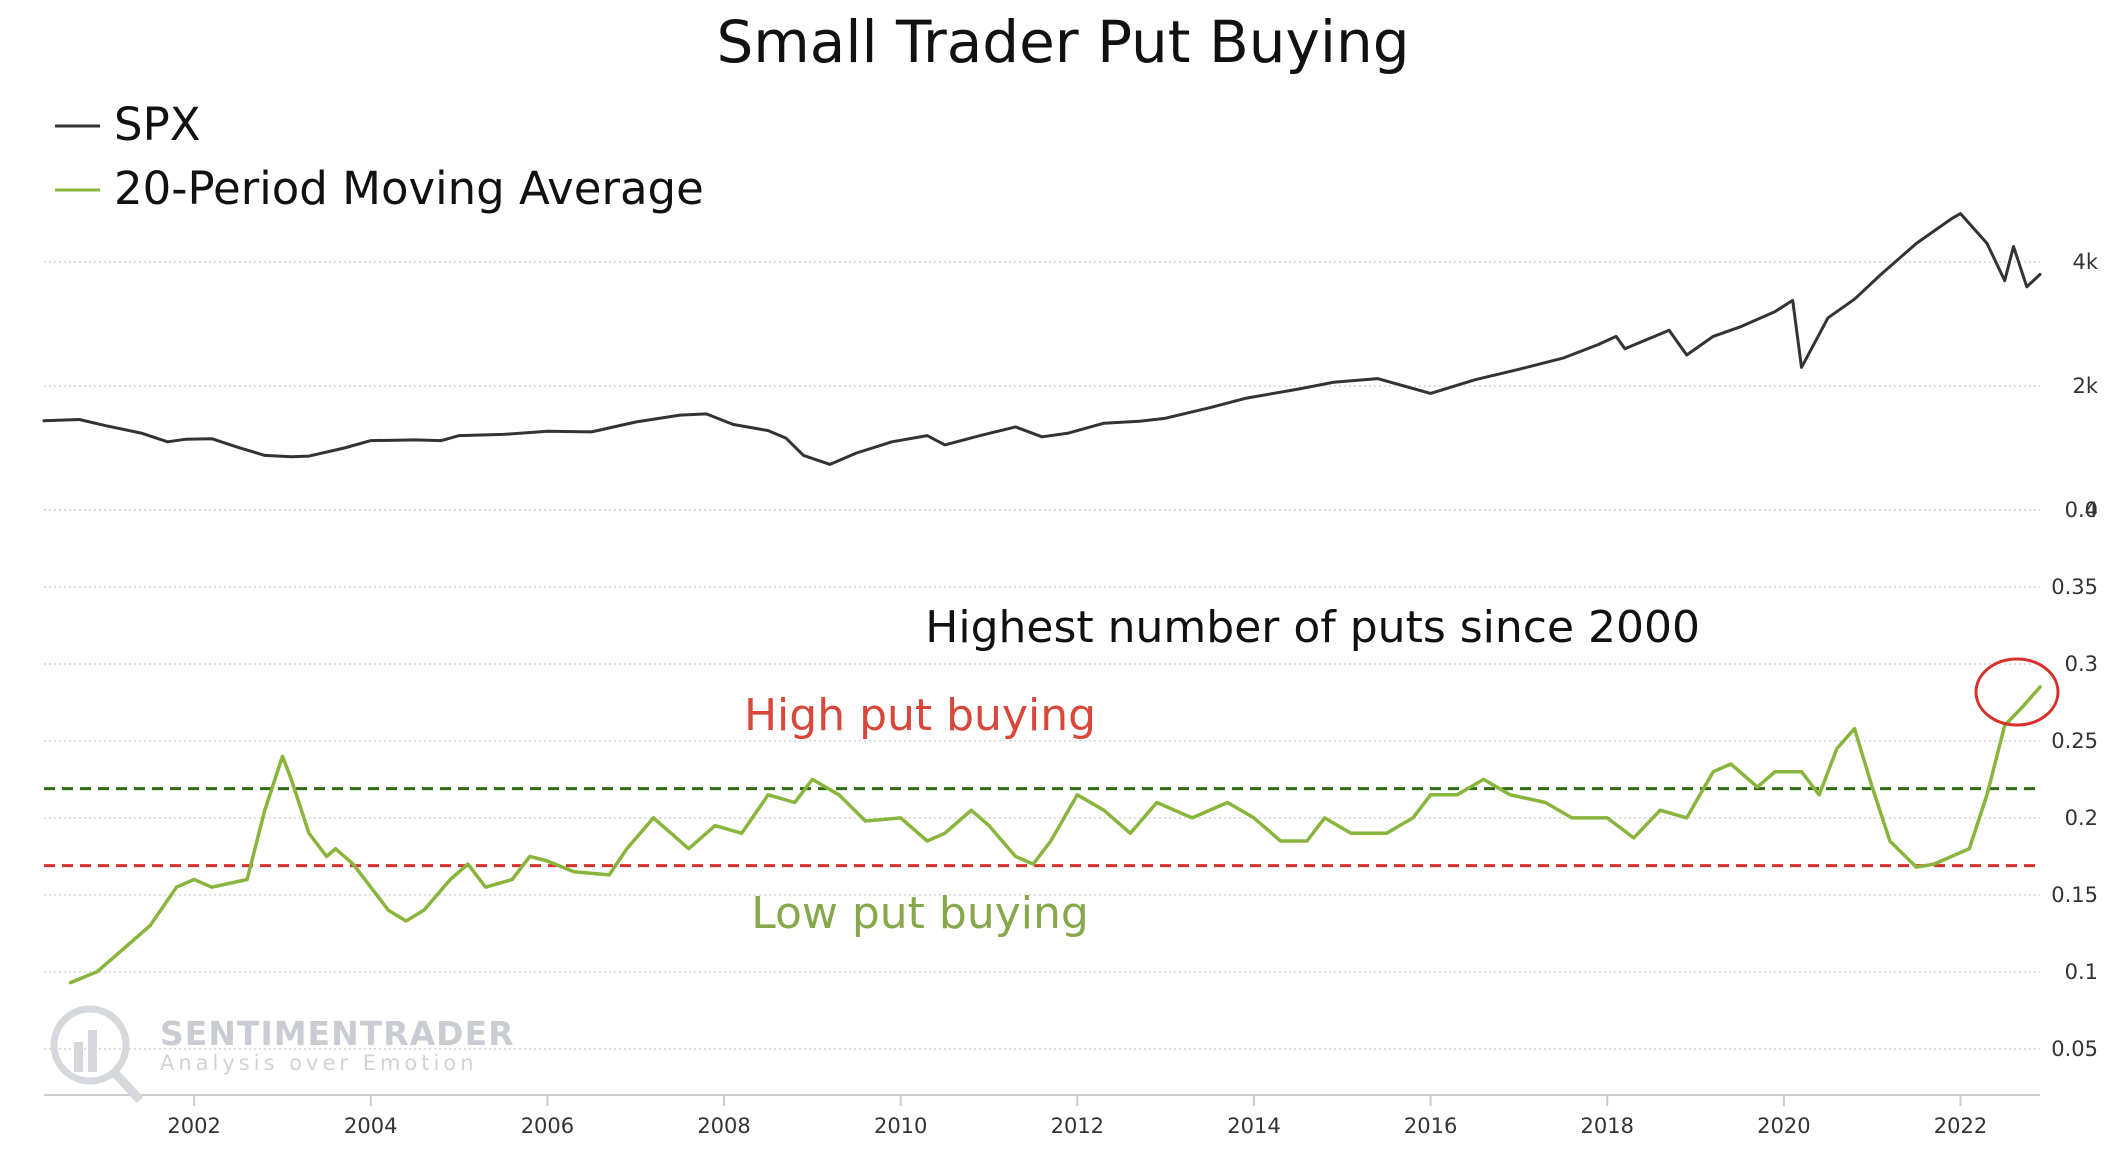 This screenshot has width=2126, height=1152. Describe the element at coordinates (2017, 692) in the screenshot. I see `annotation-highlight-circle` at that location.